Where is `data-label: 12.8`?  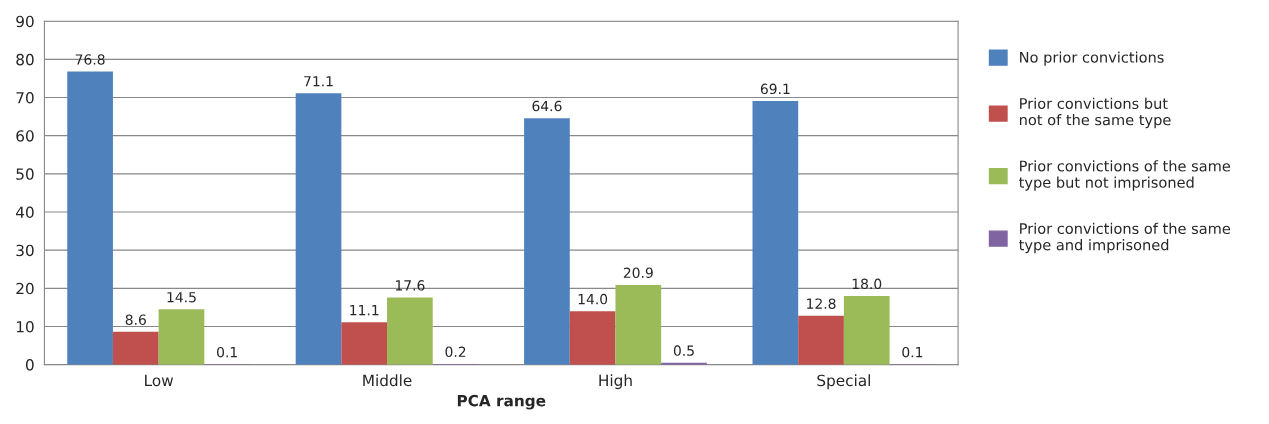 data-label: 12.8 is located at coordinates (821, 303).